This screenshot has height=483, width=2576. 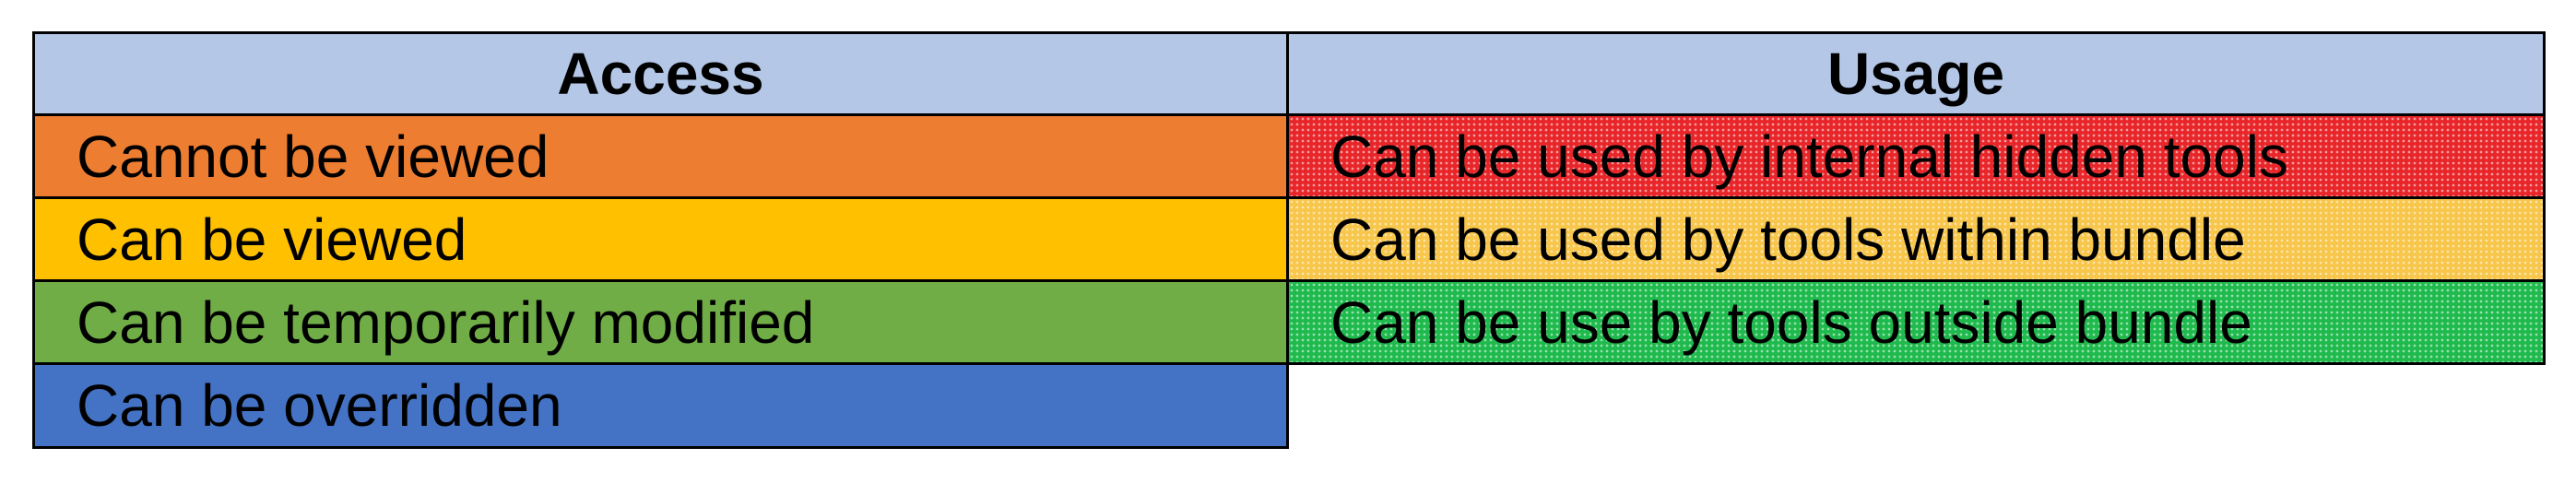 I want to click on usage-header-label: Usage, so click(x=1915, y=74).